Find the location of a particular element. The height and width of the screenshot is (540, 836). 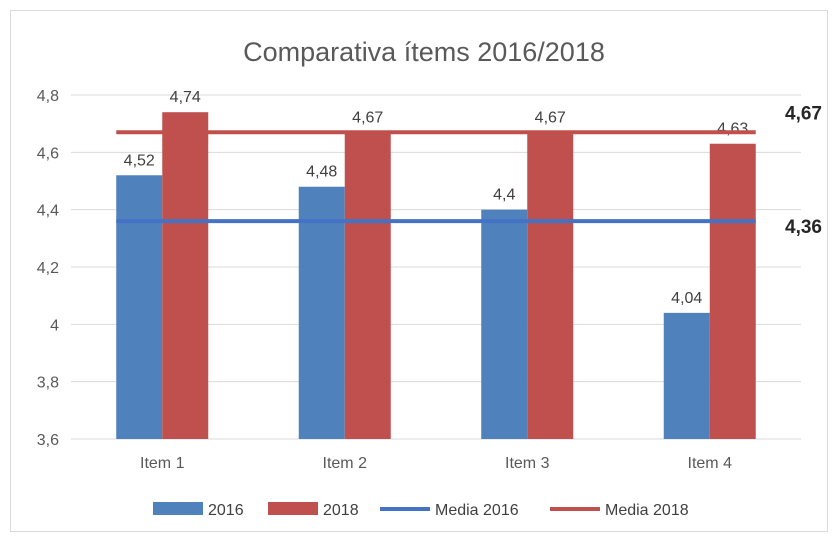

legend-item-1: 2016 is located at coordinates (198, 510).